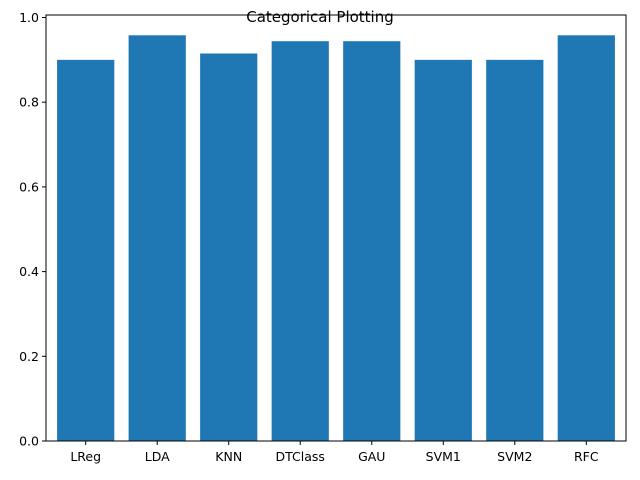  Describe the element at coordinates (29, 17) in the screenshot. I see `y-tick-label: 1.0` at that location.